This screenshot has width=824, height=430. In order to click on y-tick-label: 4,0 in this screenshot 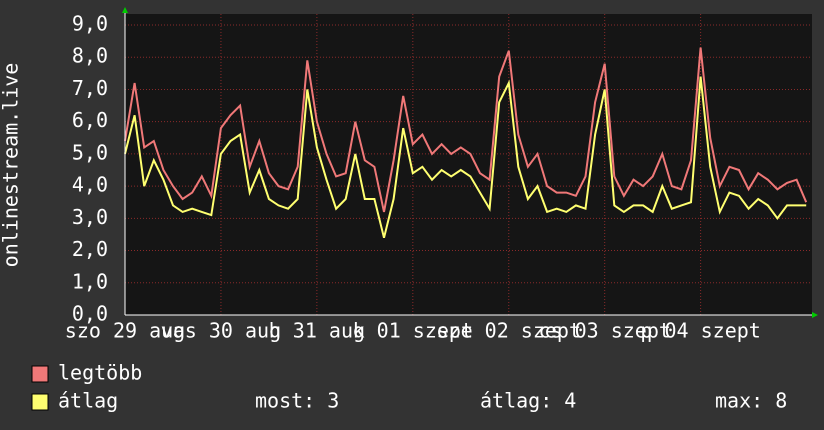, I will do `click(90, 185)`.